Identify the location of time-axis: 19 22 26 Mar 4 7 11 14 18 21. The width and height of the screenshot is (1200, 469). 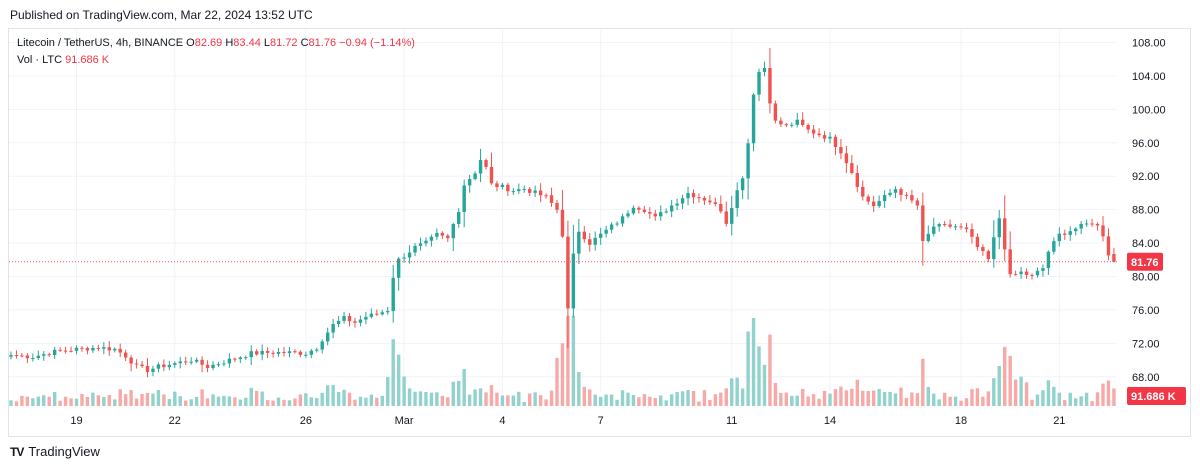
(567, 421).